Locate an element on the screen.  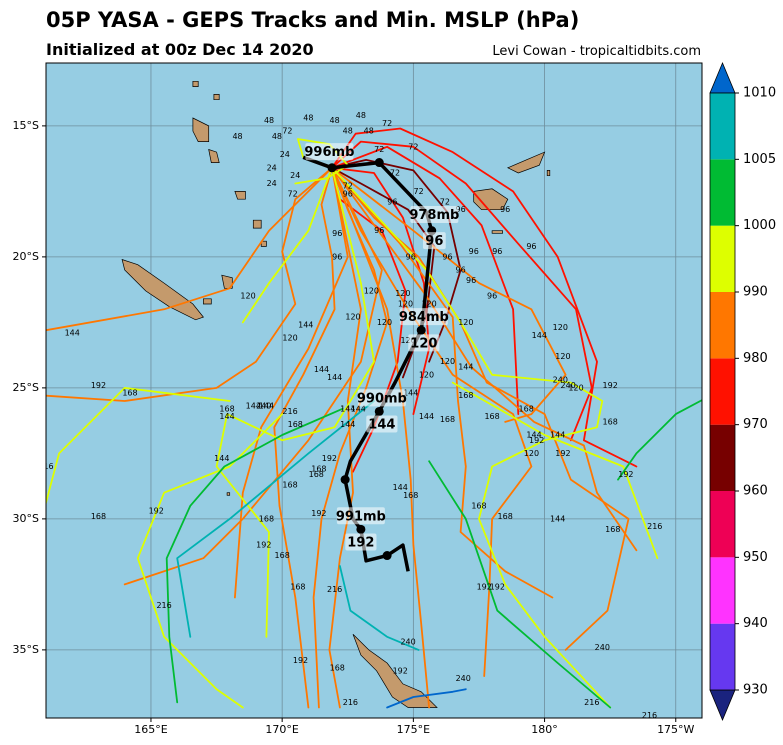
colorbar-label: 960 is located at coordinates (755, 491).